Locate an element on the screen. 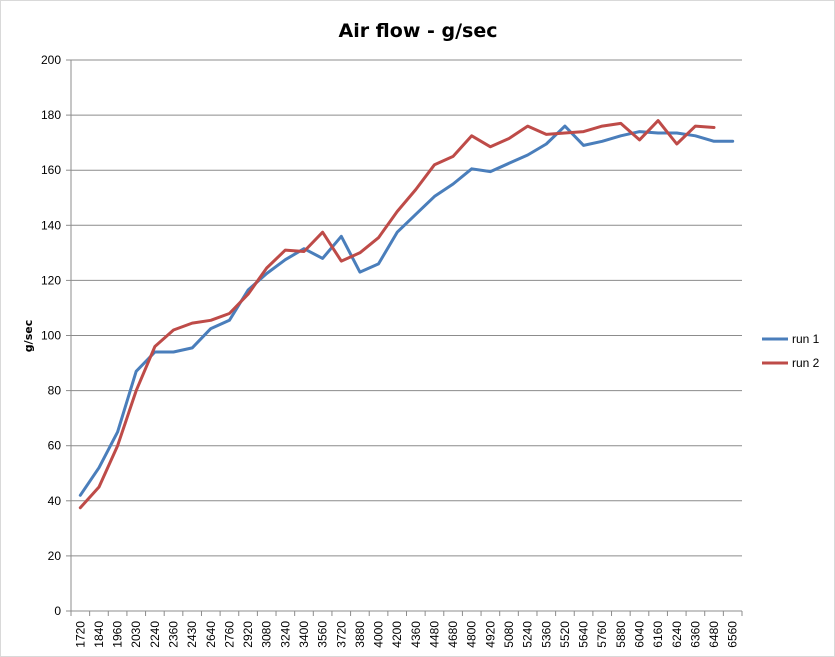 The width and height of the screenshot is (835, 657). x-tick-label: 1960 is located at coordinates (118, 634).